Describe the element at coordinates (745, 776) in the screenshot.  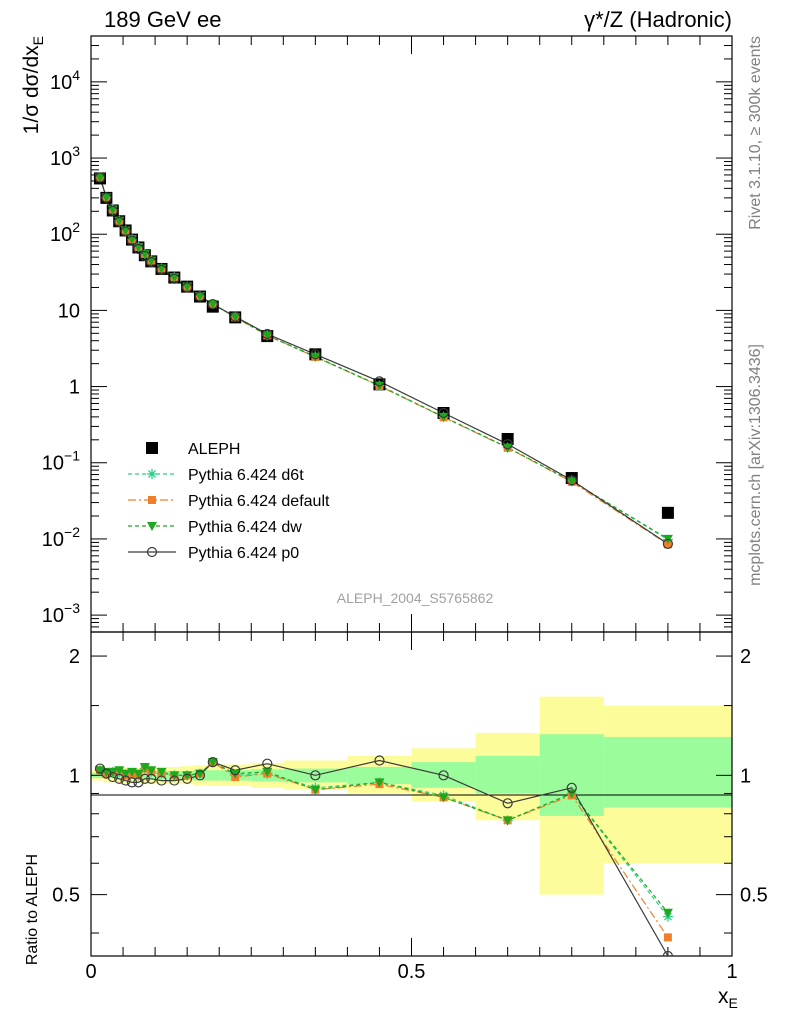
I see `ratio-ytick-label-right: 1` at that location.